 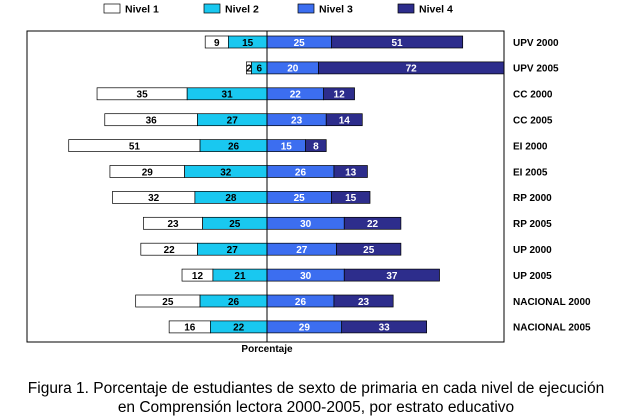 What do you see at coordinates (532, 276) in the screenshot?
I see `category-label-10: UP 2005` at bounding box center [532, 276].